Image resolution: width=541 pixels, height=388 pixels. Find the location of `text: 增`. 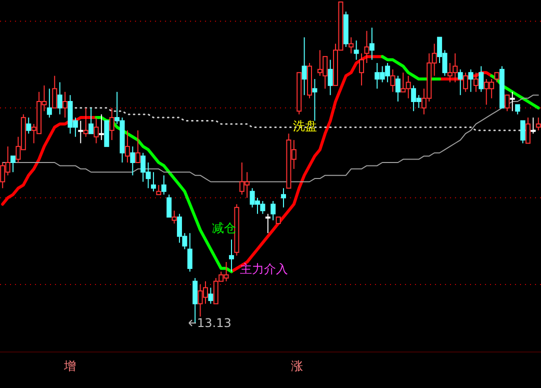

text: 增 is located at coordinates (69, 366).